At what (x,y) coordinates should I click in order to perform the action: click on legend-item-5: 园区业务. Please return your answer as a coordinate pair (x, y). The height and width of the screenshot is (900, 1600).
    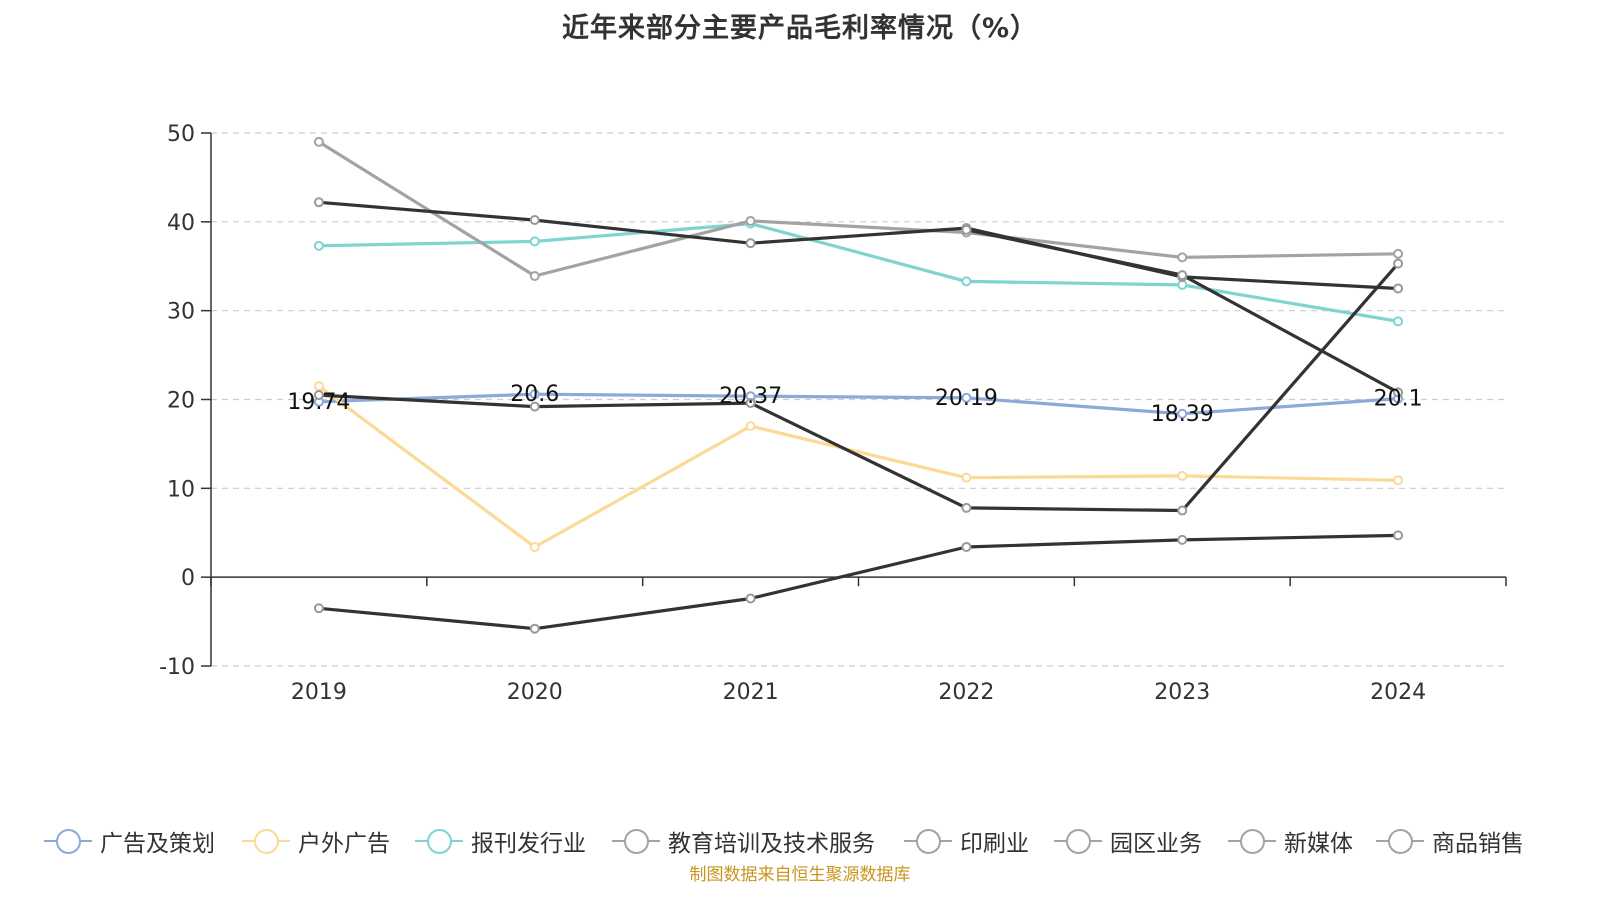
    Looking at the image, I should click on (1128, 841).